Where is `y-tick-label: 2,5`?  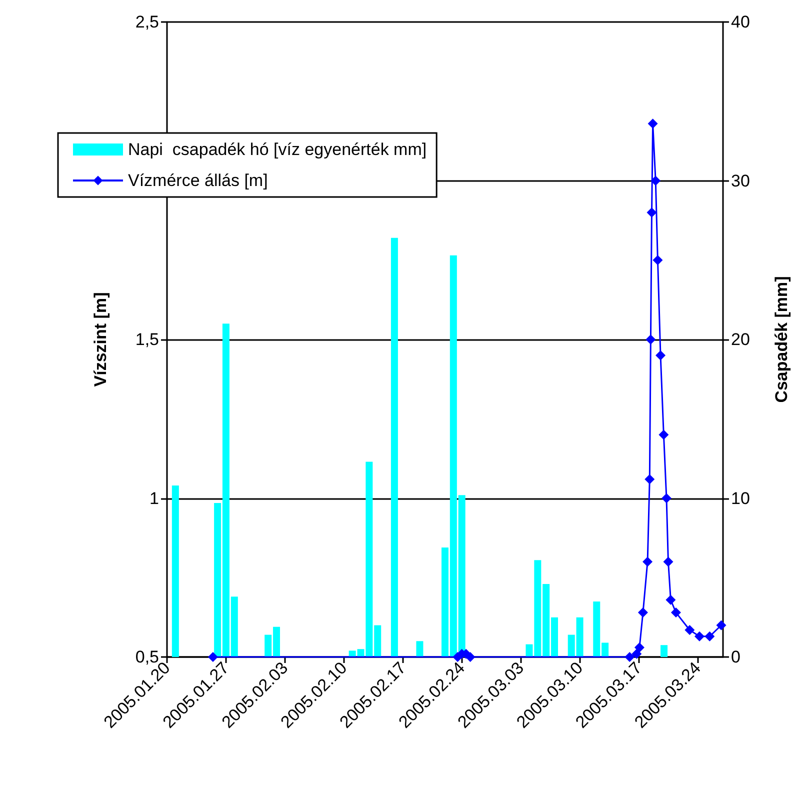 y-tick-label: 2,5 is located at coordinates (147, 22).